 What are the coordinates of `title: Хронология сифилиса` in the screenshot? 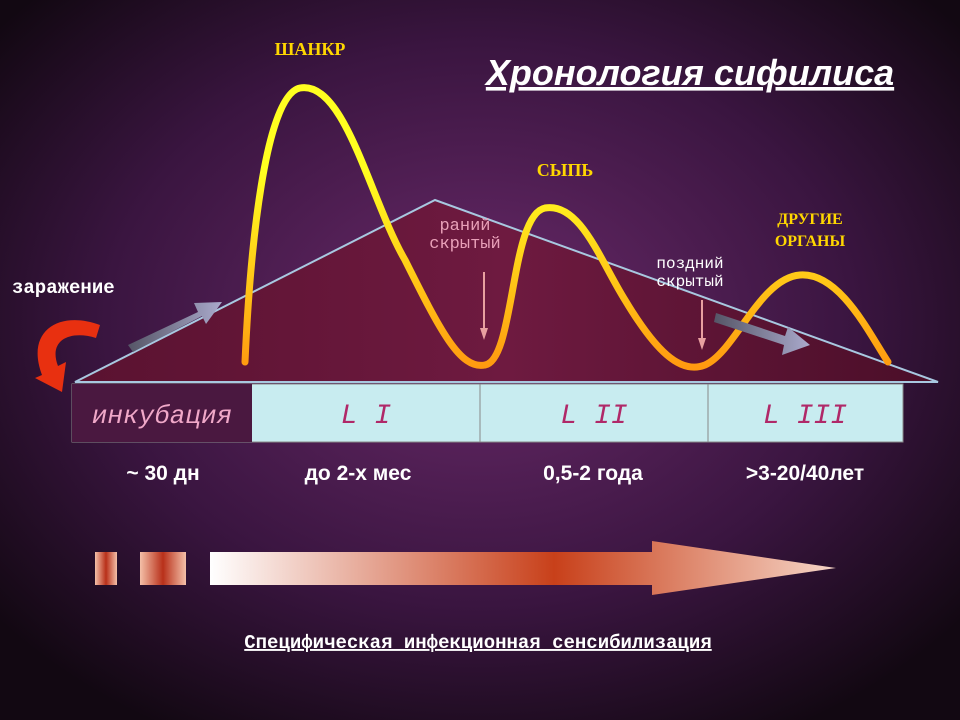 It's located at (689, 72).